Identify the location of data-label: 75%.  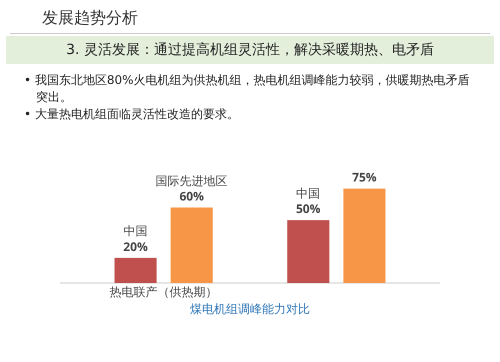
(364, 177).